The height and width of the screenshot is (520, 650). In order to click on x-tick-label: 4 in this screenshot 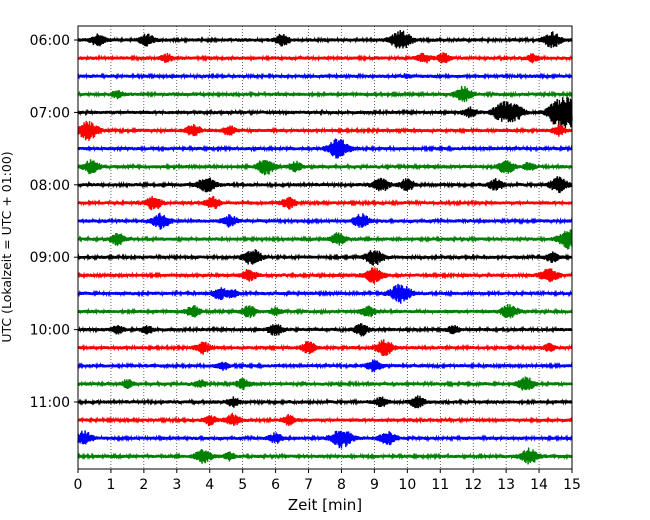, I will do `click(209, 485)`.